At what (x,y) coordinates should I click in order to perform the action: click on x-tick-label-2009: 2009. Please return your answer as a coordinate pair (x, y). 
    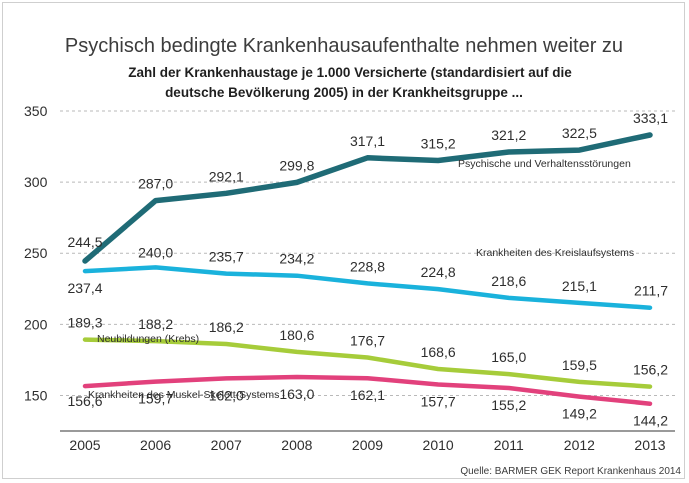
    Looking at the image, I should click on (367, 445).